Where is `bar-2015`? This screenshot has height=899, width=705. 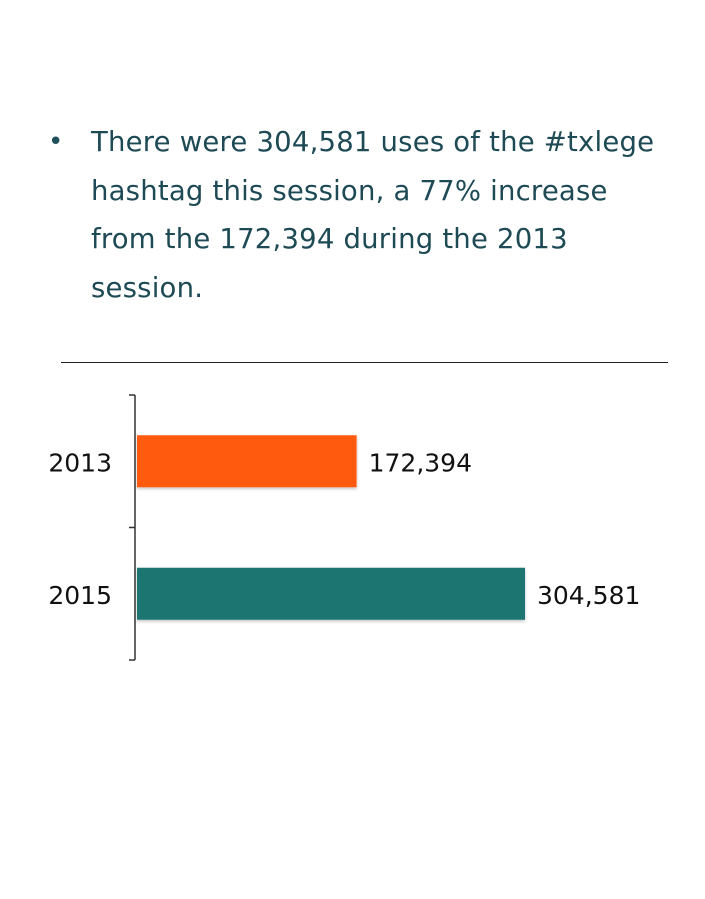
bar-2015 is located at coordinates (331, 593).